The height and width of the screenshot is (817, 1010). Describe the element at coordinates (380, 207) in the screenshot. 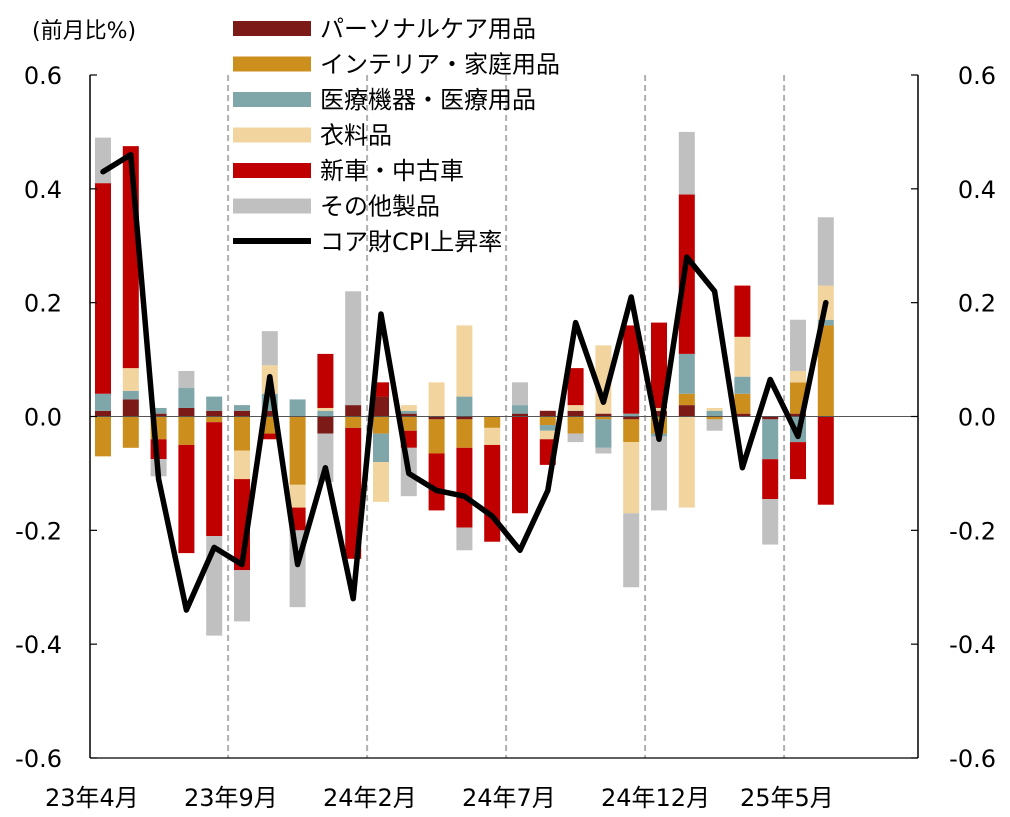

I see `legend-label: その他製品` at that location.